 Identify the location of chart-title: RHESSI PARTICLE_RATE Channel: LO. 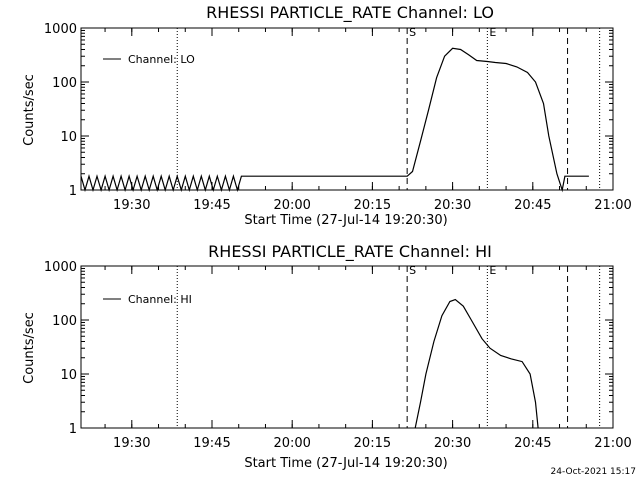
(350, 13).